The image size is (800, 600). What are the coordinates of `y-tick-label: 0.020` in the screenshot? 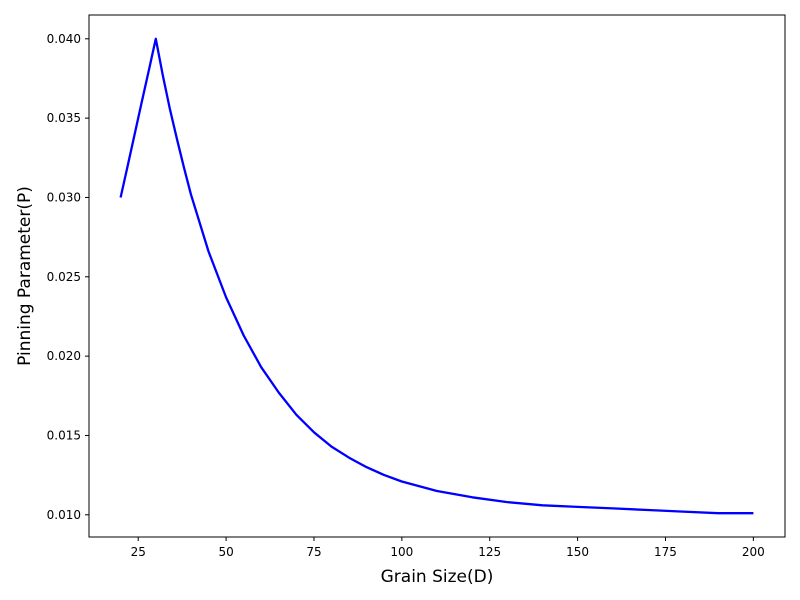 It's located at (64, 356).